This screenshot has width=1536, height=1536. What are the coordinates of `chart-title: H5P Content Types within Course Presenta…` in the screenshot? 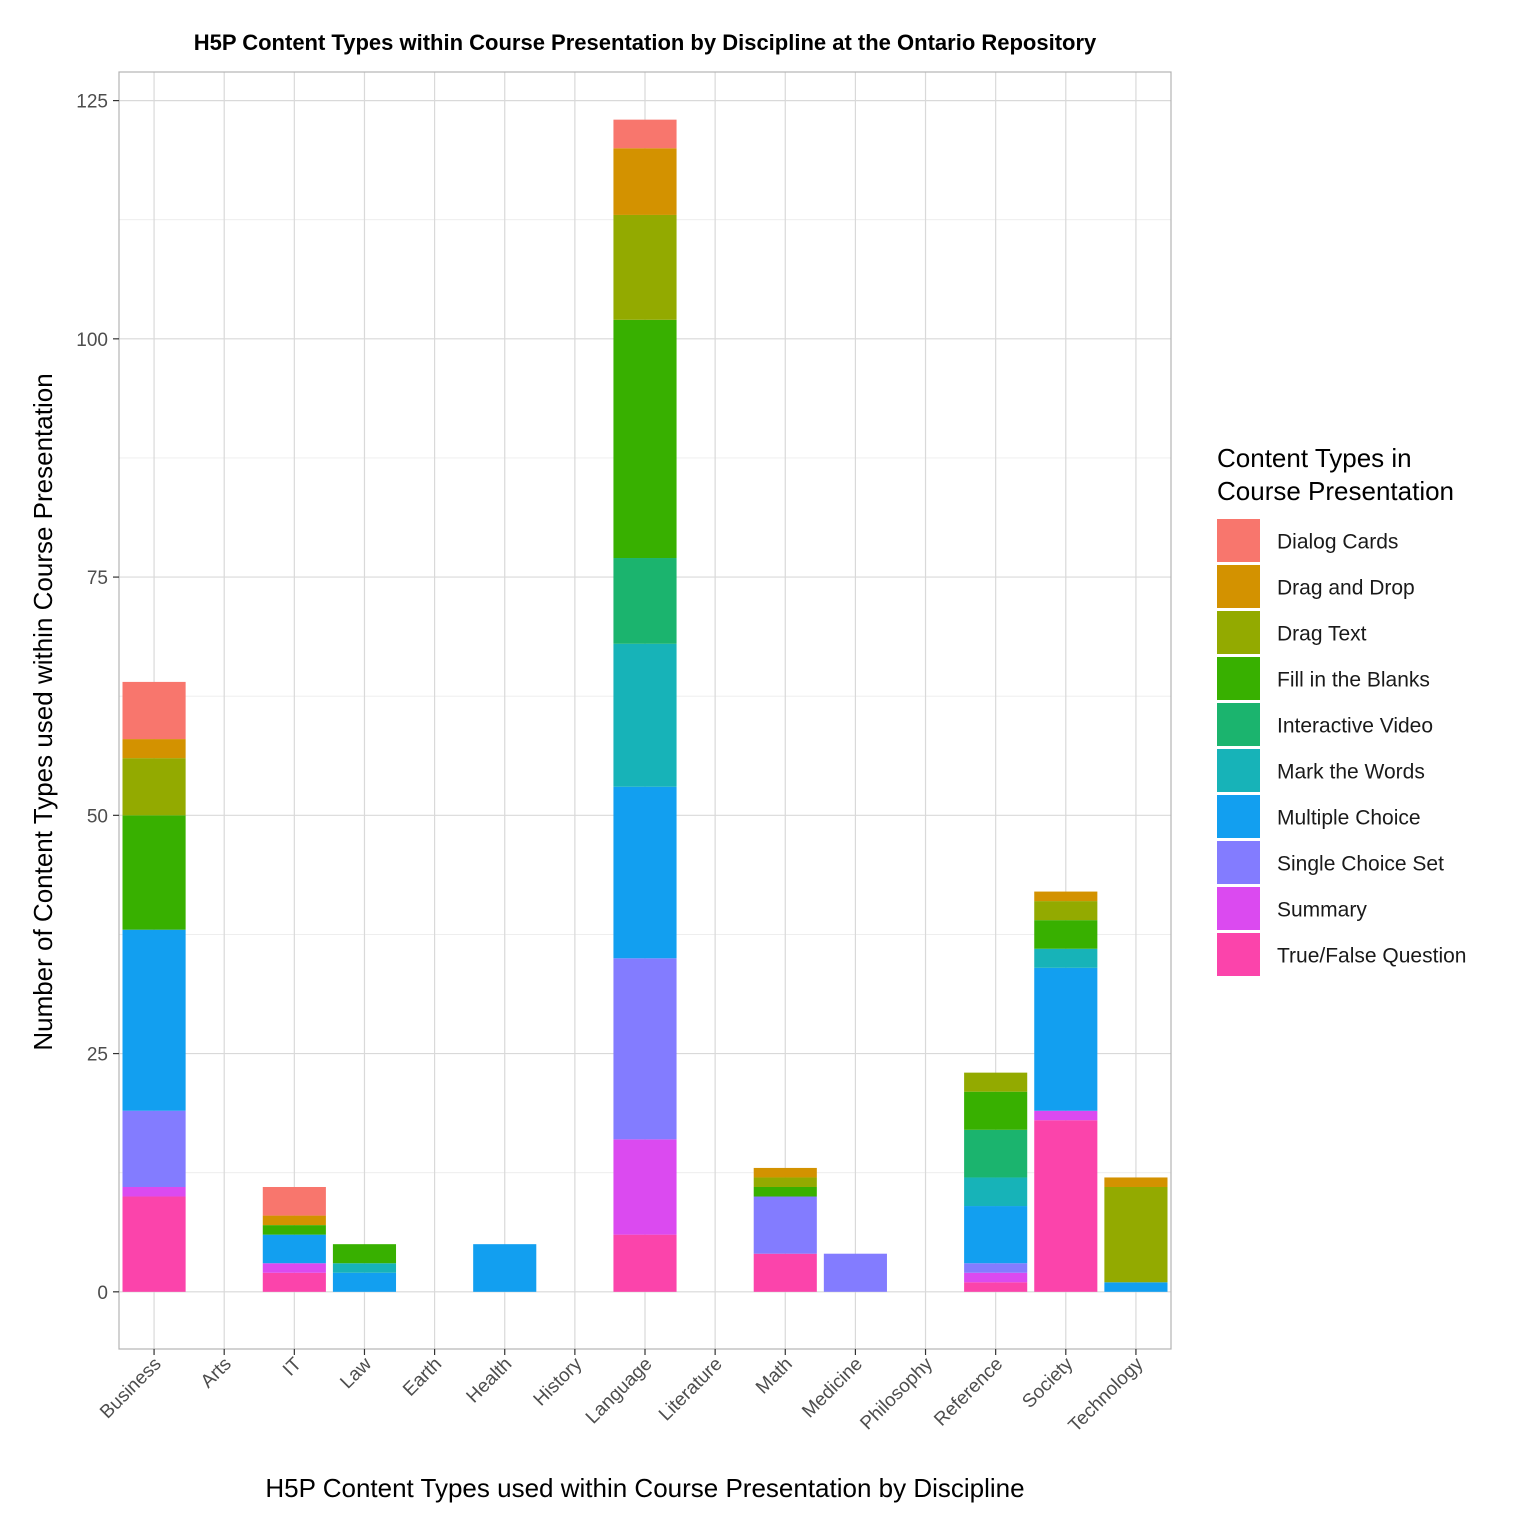 It's located at (645, 42).